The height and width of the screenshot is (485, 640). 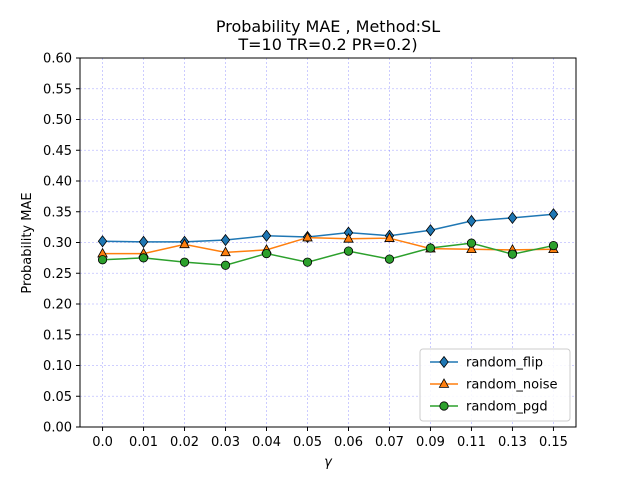 What do you see at coordinates (57, 428) in the screenshot?
I see `y-tick-label: 0.00` at bounding box center [57, 428].